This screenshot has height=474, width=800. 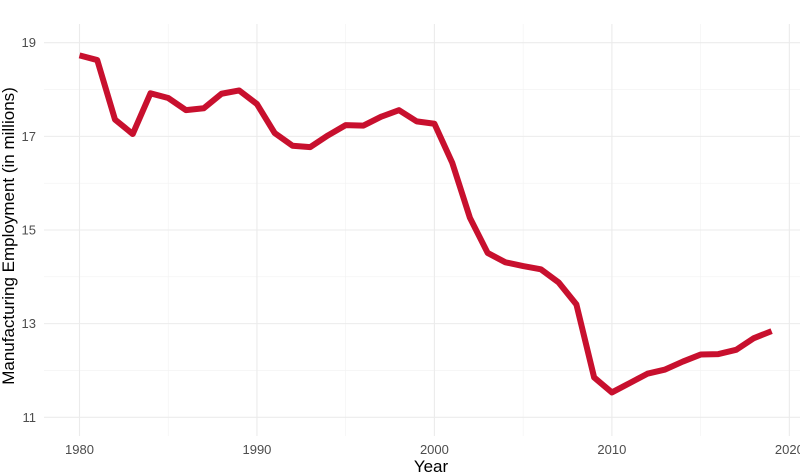 I want to click on x-tick-label: 1990, so click(x=256, y=449).